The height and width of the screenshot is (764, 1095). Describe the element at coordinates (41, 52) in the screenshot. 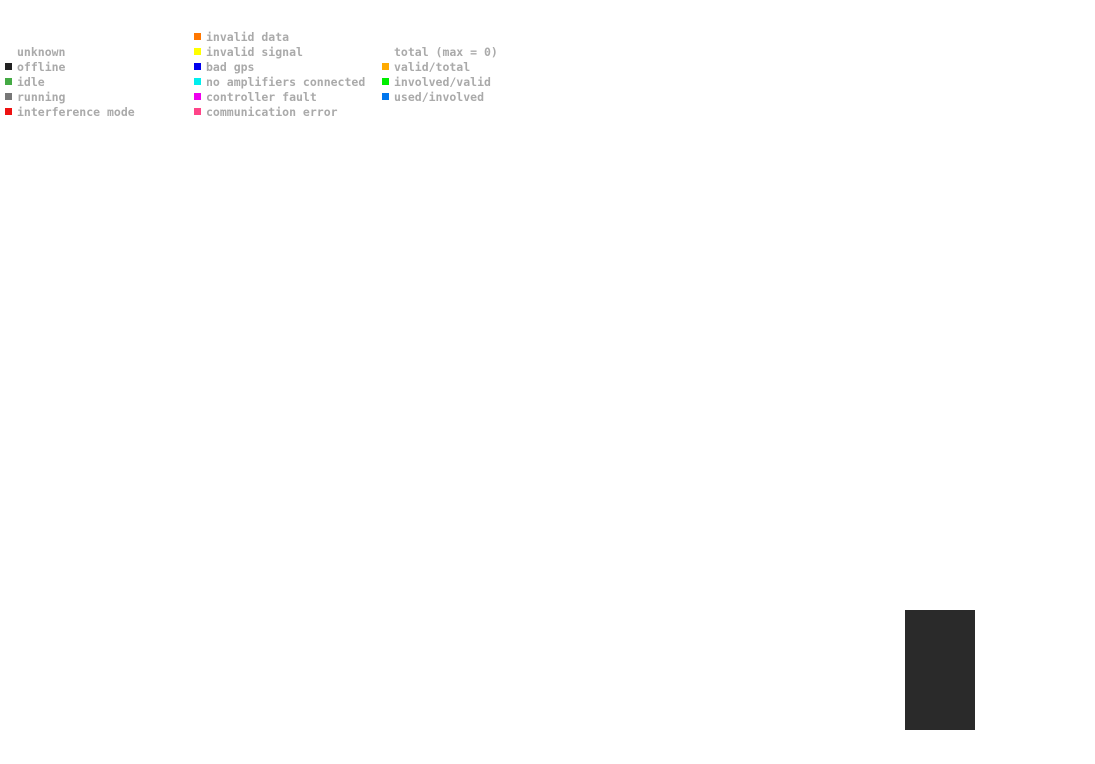

I see `legend-label: unknown` at that location.